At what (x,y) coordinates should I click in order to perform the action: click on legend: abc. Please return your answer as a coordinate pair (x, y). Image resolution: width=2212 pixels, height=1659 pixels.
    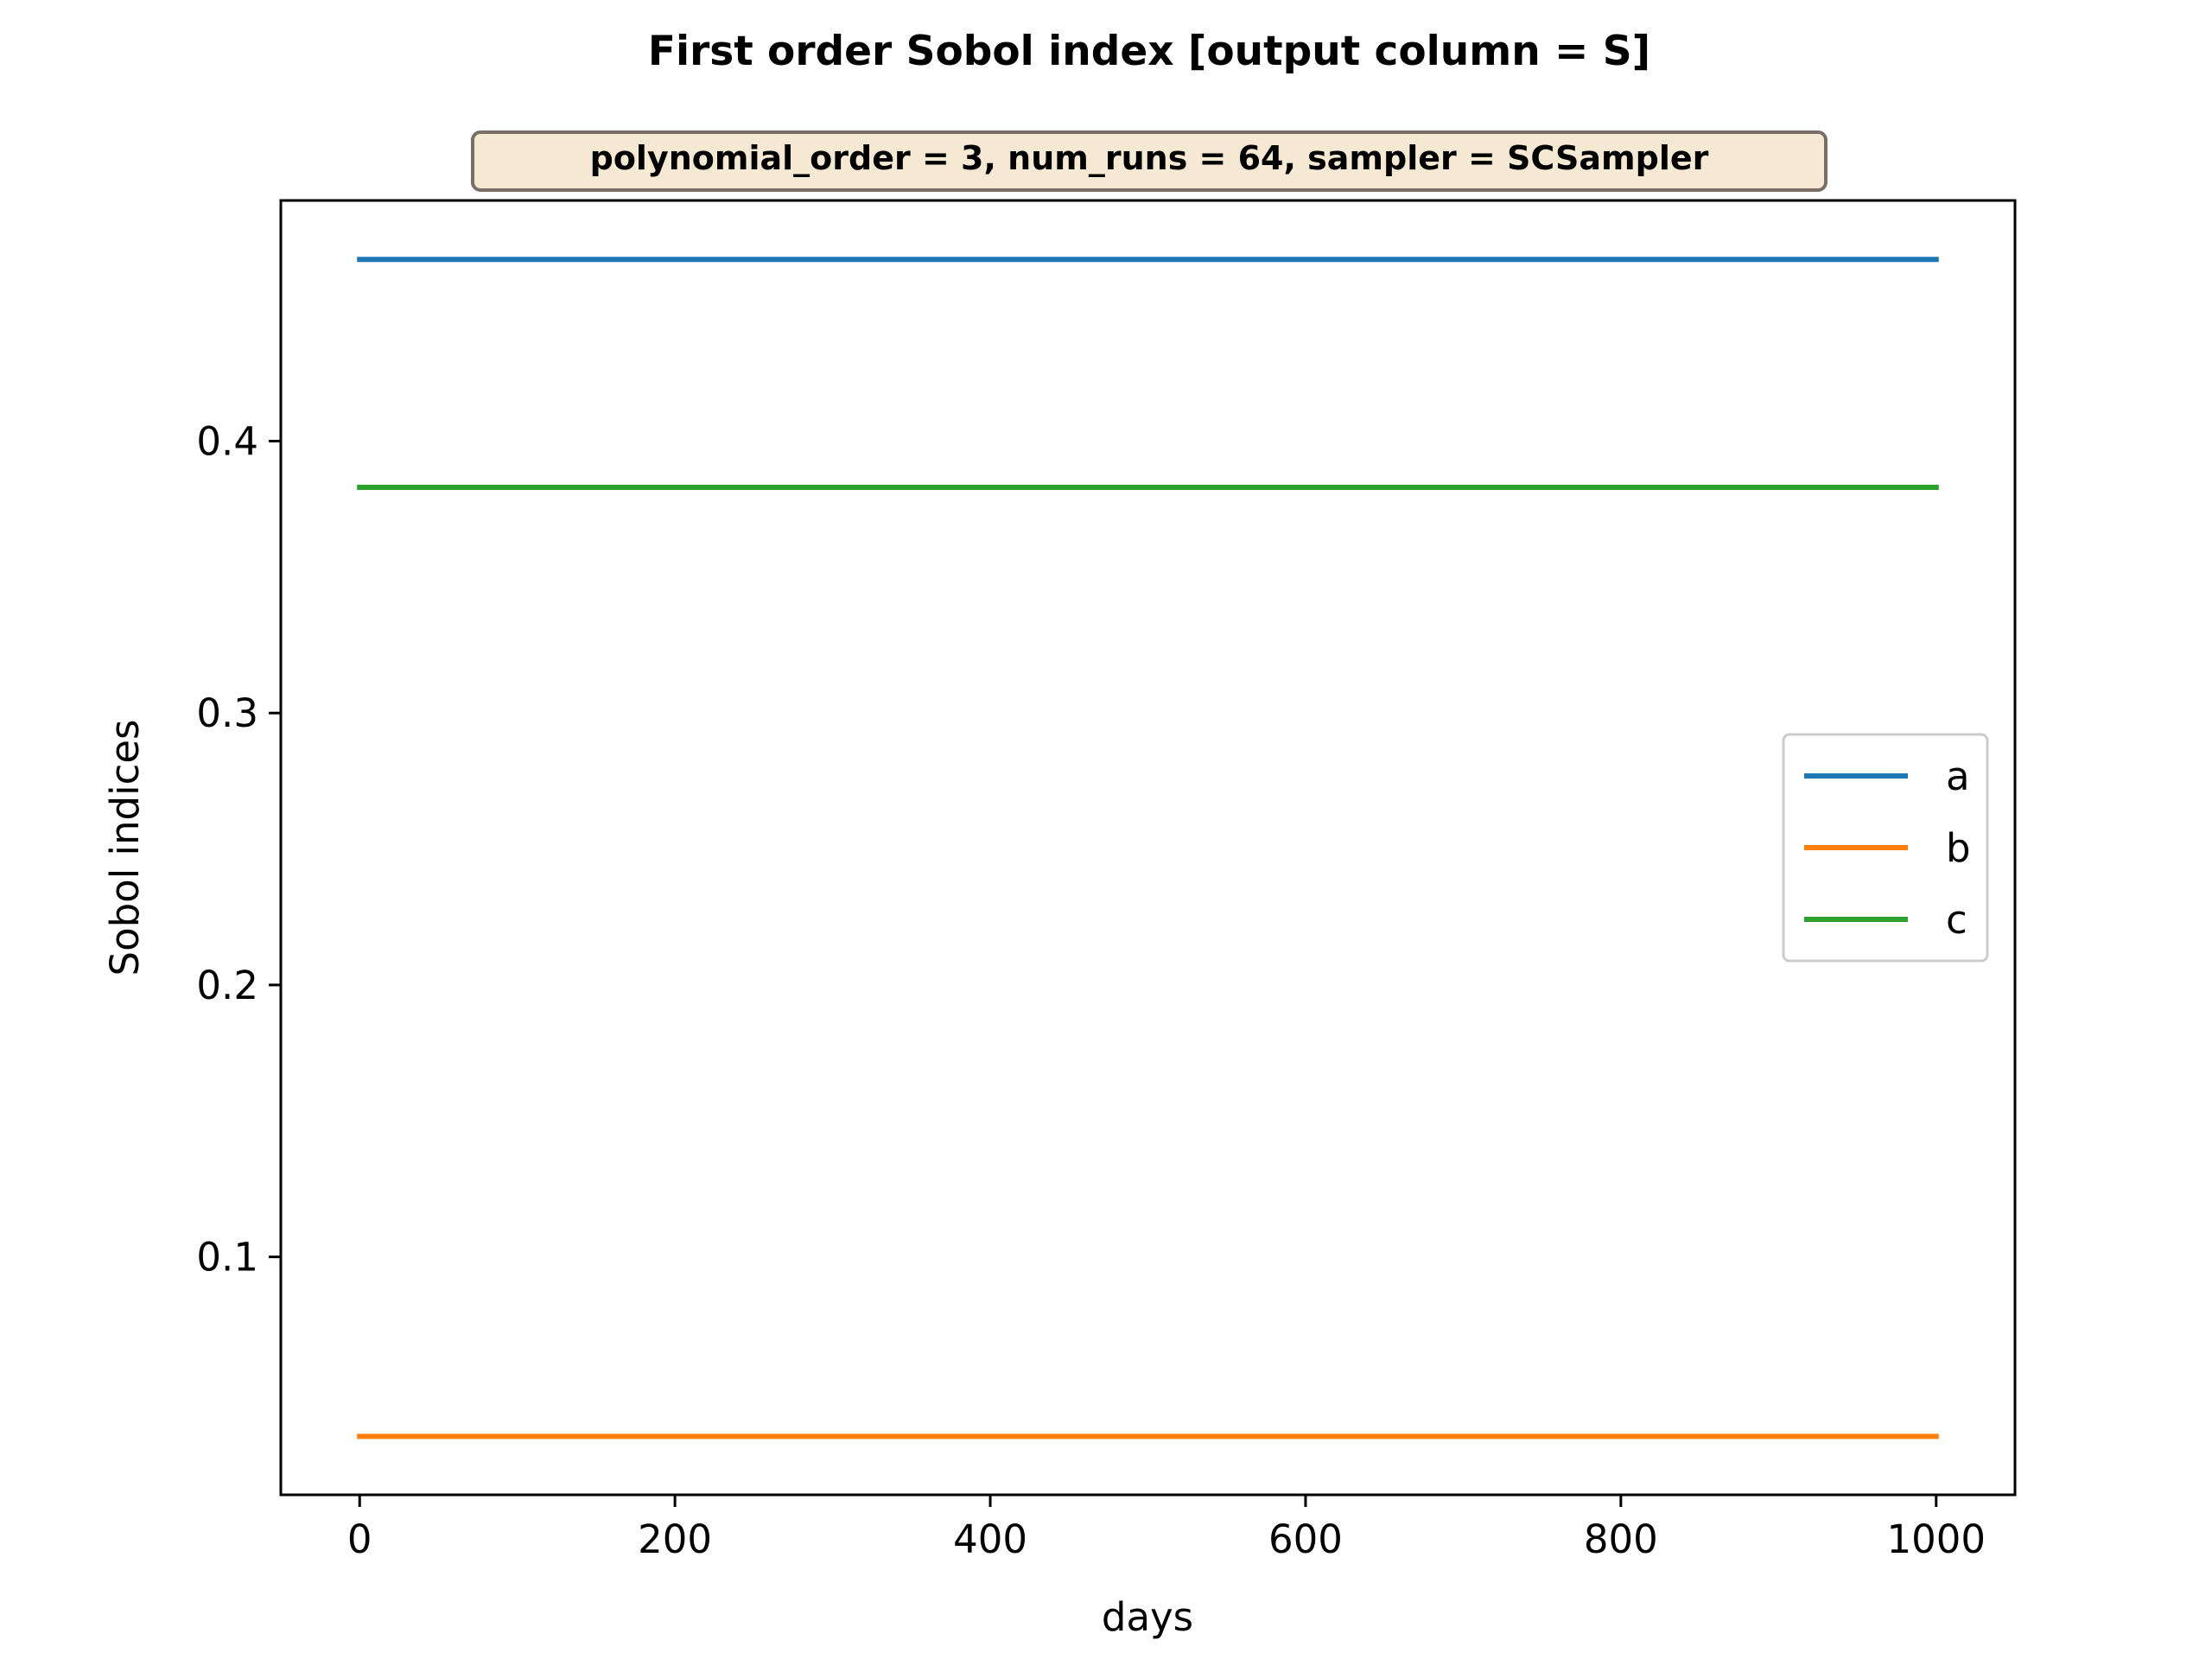
    Looking at the image, I should click on (1885, 848).